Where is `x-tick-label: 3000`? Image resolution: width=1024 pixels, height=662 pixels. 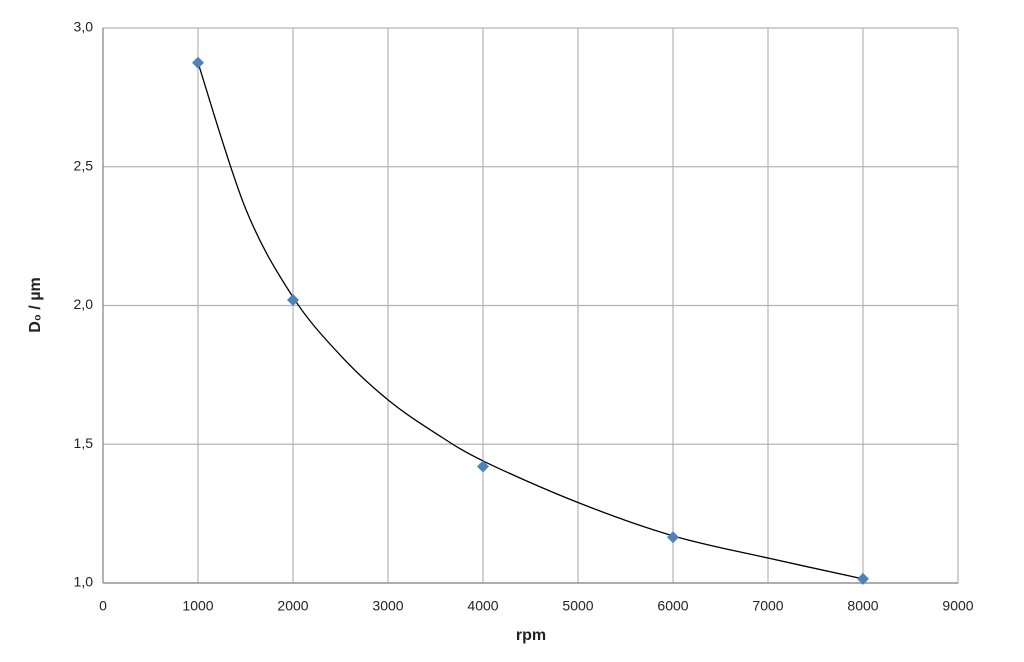 x-tick-label: 3000 is located at coordinates (387, 606).